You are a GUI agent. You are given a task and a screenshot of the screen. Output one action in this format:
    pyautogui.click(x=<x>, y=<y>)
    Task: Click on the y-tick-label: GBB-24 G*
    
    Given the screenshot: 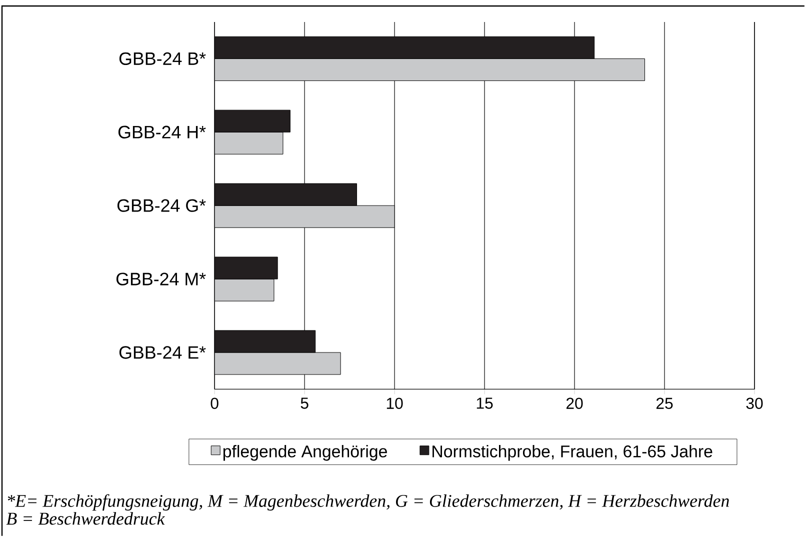 What is the action you would take?
    pyautogui.click(x=161, y=205)
    